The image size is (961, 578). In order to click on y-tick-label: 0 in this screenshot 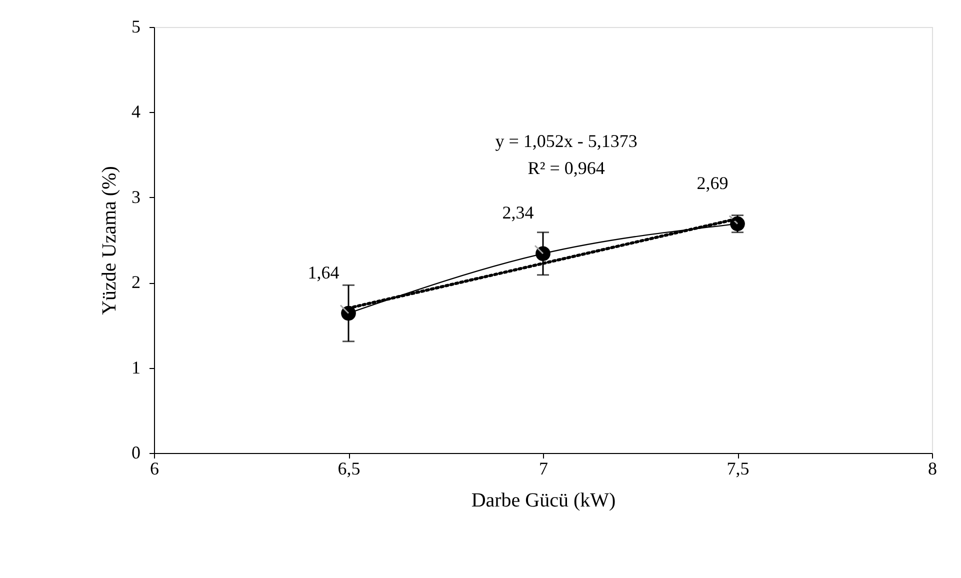, I will do `click(136, 452)`.